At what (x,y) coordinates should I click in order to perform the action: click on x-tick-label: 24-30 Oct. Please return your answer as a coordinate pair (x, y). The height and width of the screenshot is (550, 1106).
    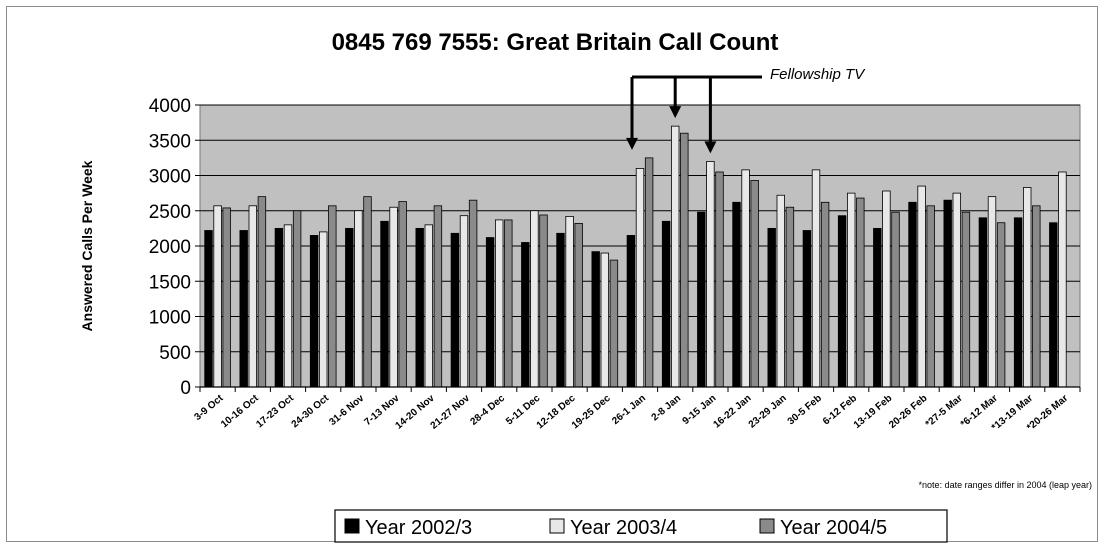
    Looking at the image, I should click on (311, 411).